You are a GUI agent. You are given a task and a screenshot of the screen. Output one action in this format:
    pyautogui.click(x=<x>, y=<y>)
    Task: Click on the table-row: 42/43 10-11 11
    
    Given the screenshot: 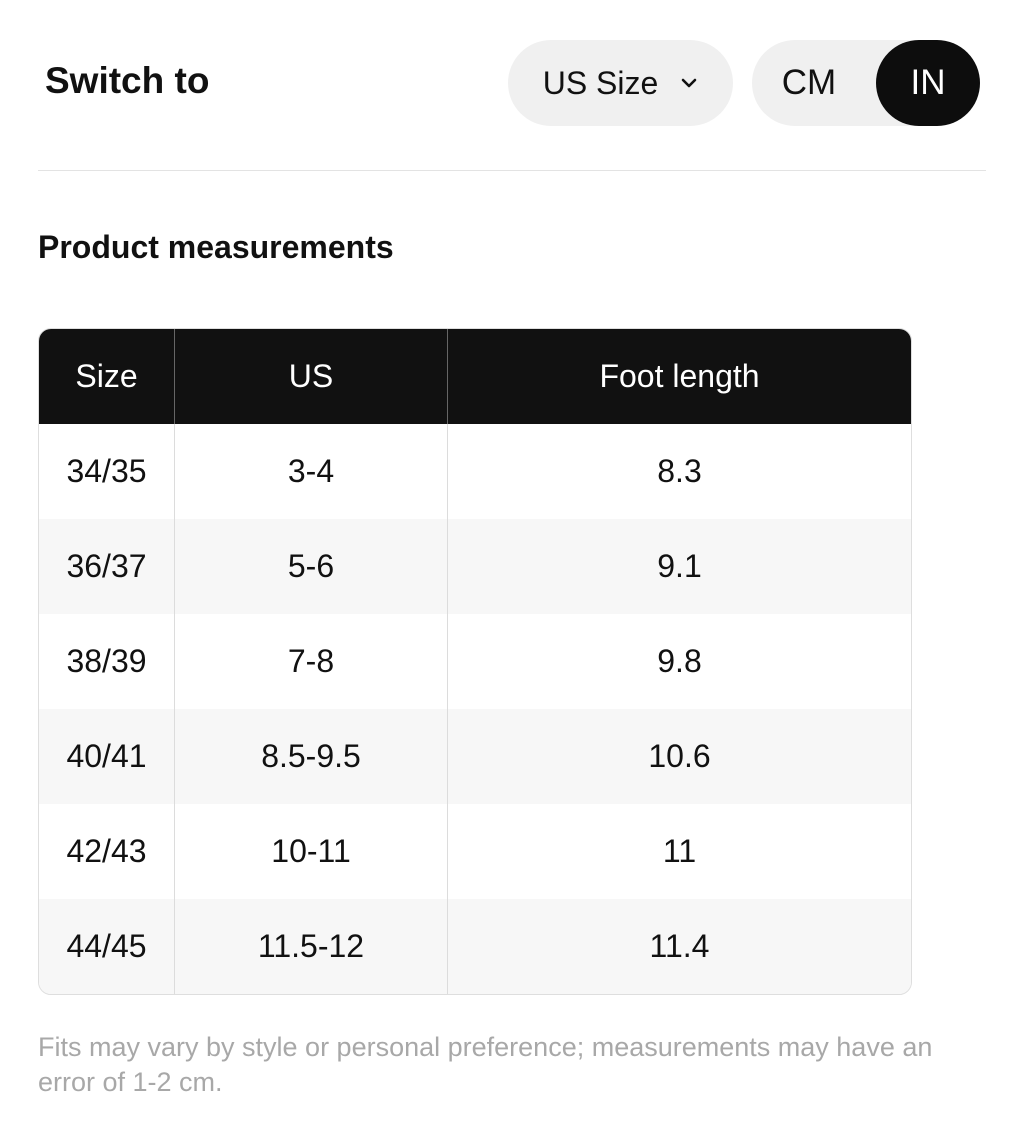 What is the action you would take?
    pyautogui.click(x=475, y=851)
    